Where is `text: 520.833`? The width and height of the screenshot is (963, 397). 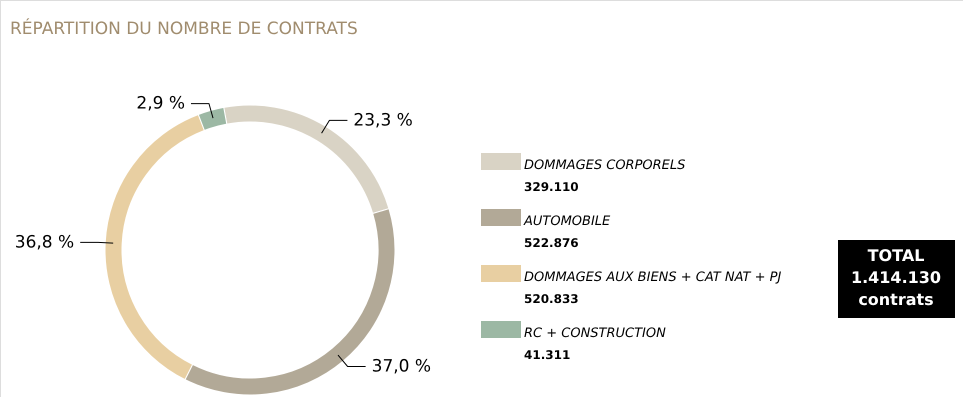
text: 520.833 is located at coordinates (551, 299).